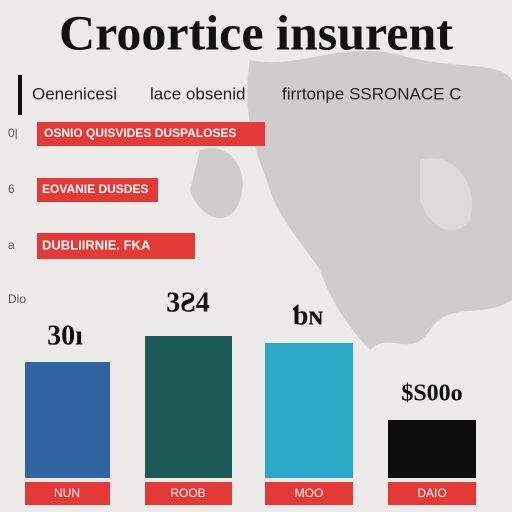 The width and height of the screenshot is (512, 512). Describe the element at coordinates (256, 32) in the screenshot. I see `title: Croortice insurent` at that location.